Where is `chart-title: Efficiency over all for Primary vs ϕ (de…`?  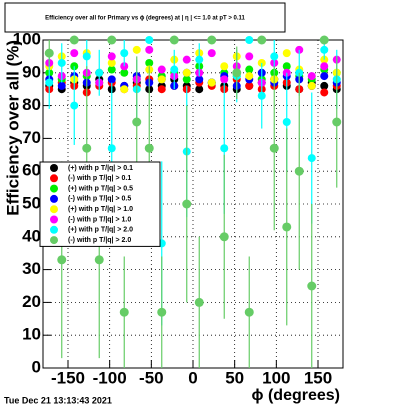
chart-title: Efficiency over all for Primary vs ϕ (de… is located at coordinates (145, 19).